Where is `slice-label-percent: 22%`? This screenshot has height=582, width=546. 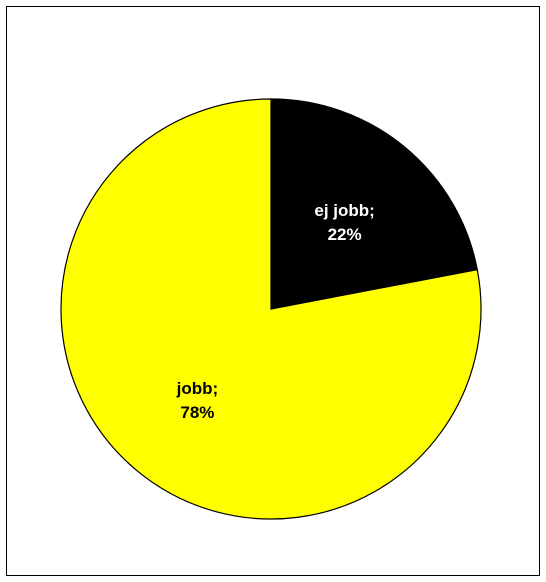
slice-label-percent: 22% is located at coordinates (345, 234).